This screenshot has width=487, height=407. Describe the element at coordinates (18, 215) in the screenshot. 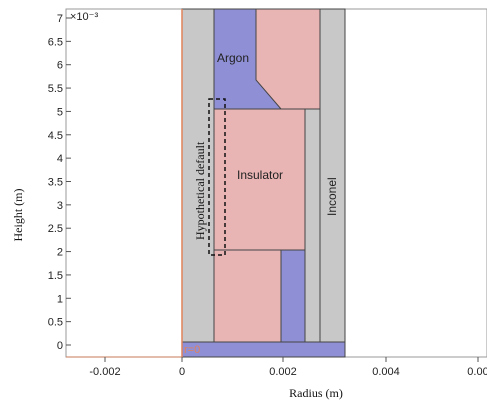

I see `y-axis-label: Height (m)` at that location.